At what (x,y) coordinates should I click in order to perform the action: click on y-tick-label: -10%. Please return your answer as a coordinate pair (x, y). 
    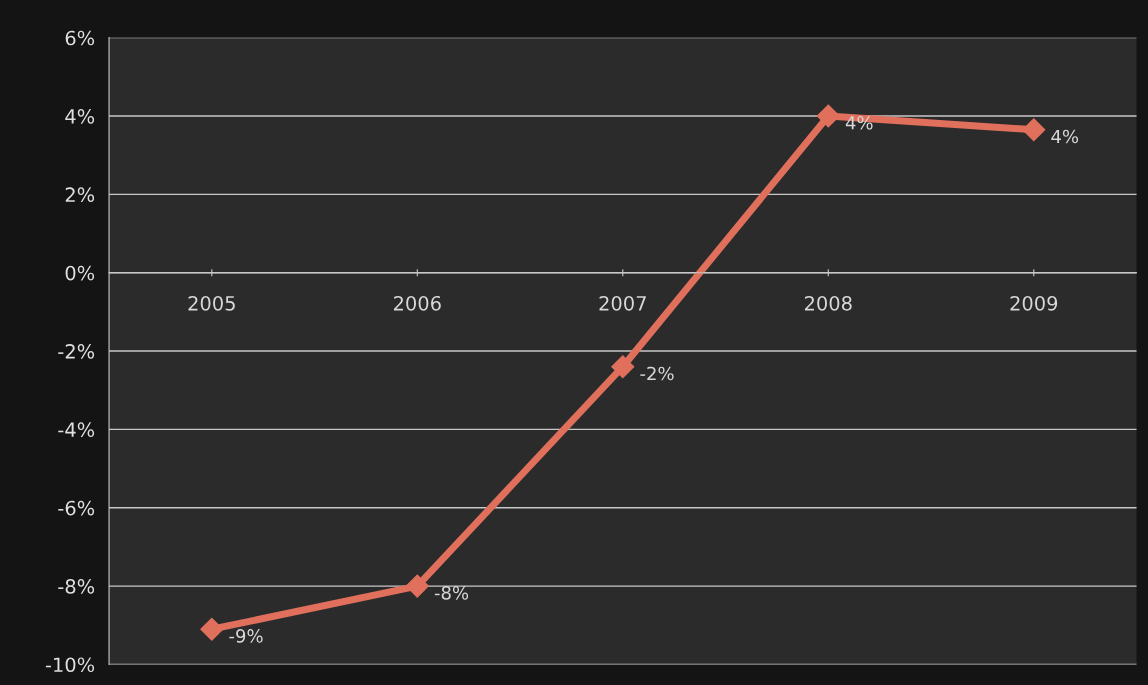
    Looking at the image, I should click on (70, 665).